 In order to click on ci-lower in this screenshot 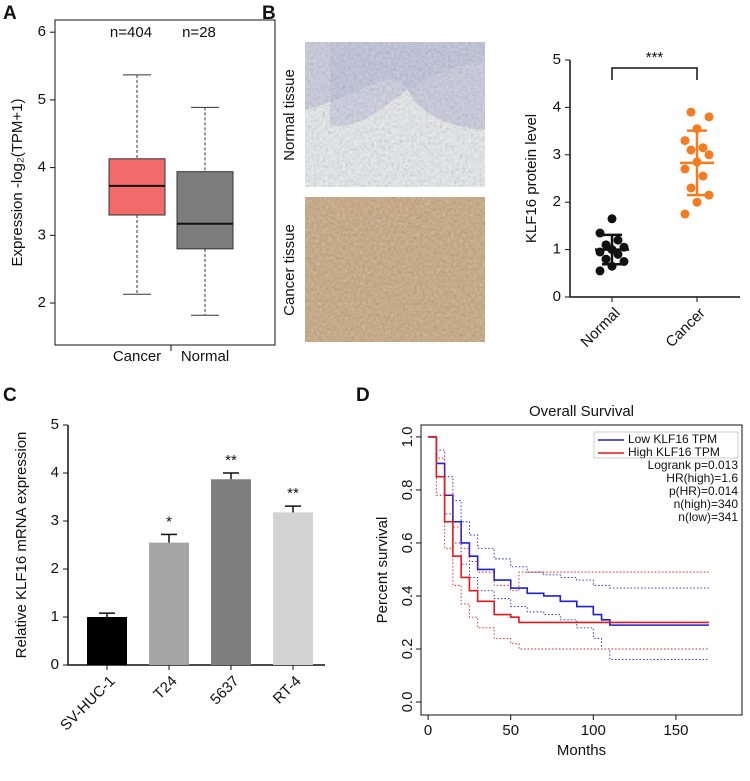, I will do `click(568, 548)`.